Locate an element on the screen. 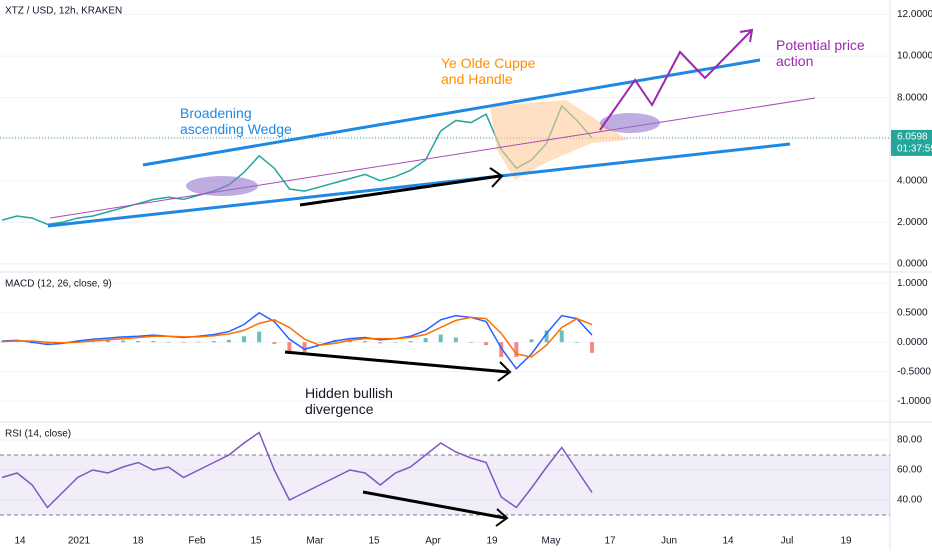 This screenshot has height=555, width=932. annotation: and Handle is located at coordinates (477, 79).